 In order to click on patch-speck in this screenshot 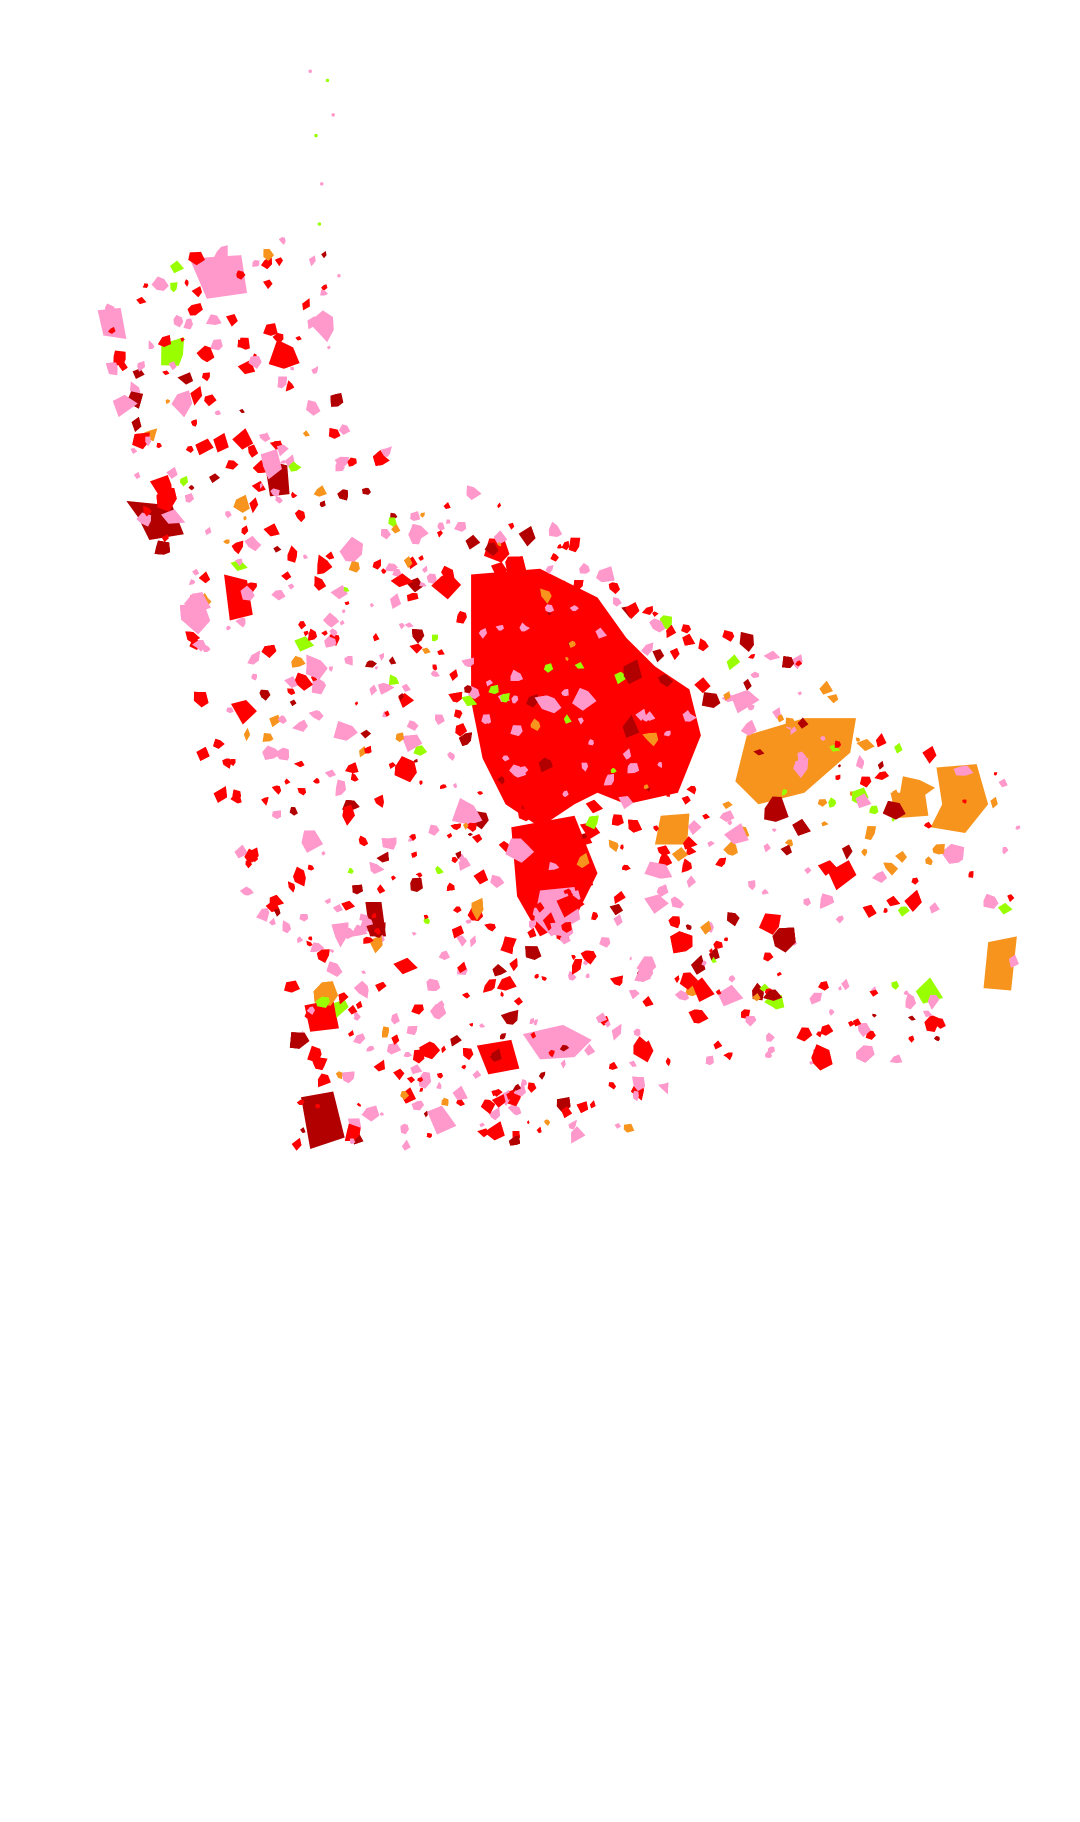, I will do `click(310, 71)`.